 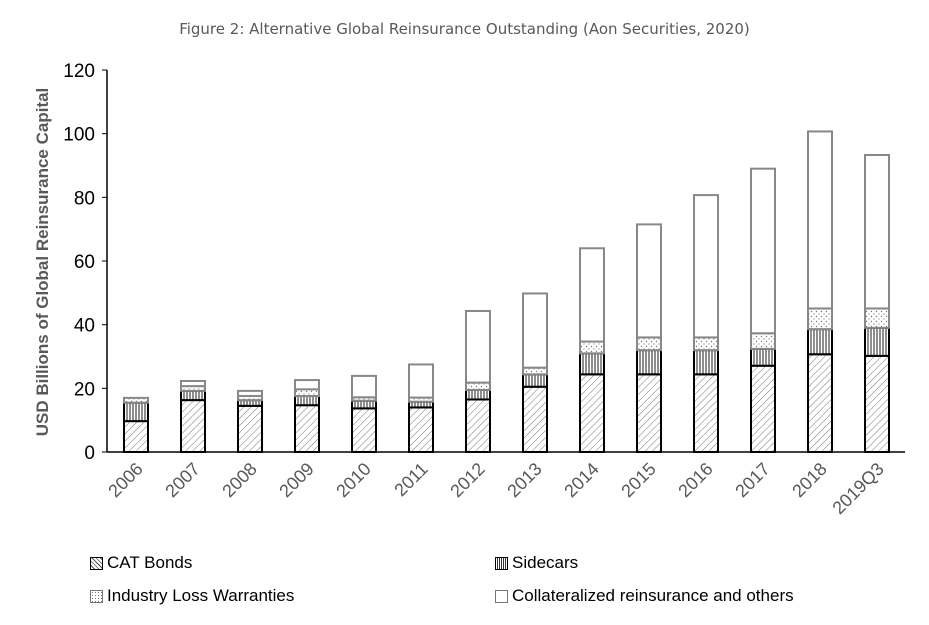 What do you see at coordinates (125, 480) in the screenshot?
I see `x-tick-label: 2006` at bounding box center [125, 480].